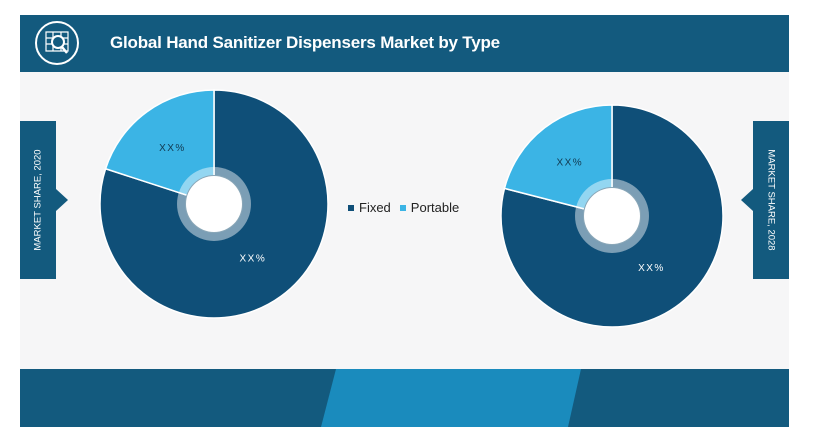 The width and height of the screenshot is (816, 447). I want to click on legend-item-portable: Portable, so click(429, 207).